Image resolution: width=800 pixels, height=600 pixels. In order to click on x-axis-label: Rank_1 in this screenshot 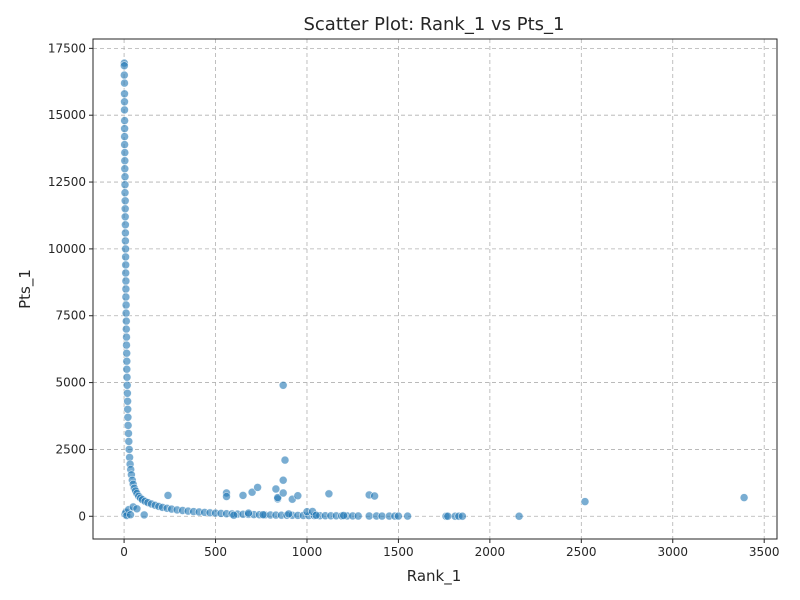, I will do `click(434, 576)`.